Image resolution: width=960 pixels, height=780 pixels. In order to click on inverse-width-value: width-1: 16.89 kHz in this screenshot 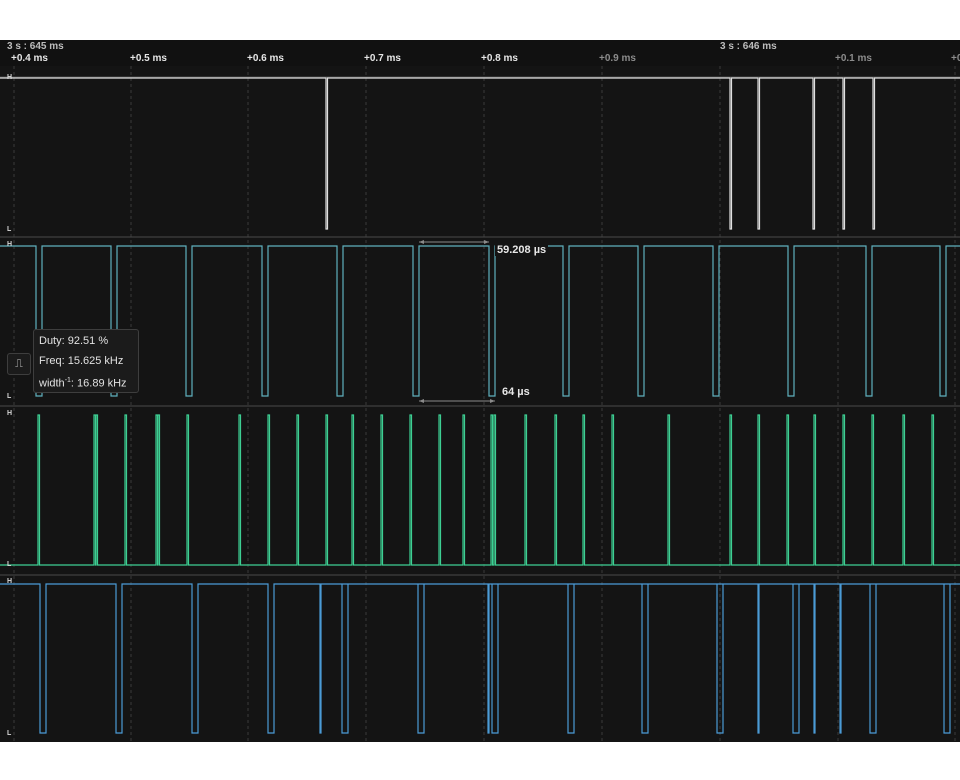, I will do `click(83, 383)`.